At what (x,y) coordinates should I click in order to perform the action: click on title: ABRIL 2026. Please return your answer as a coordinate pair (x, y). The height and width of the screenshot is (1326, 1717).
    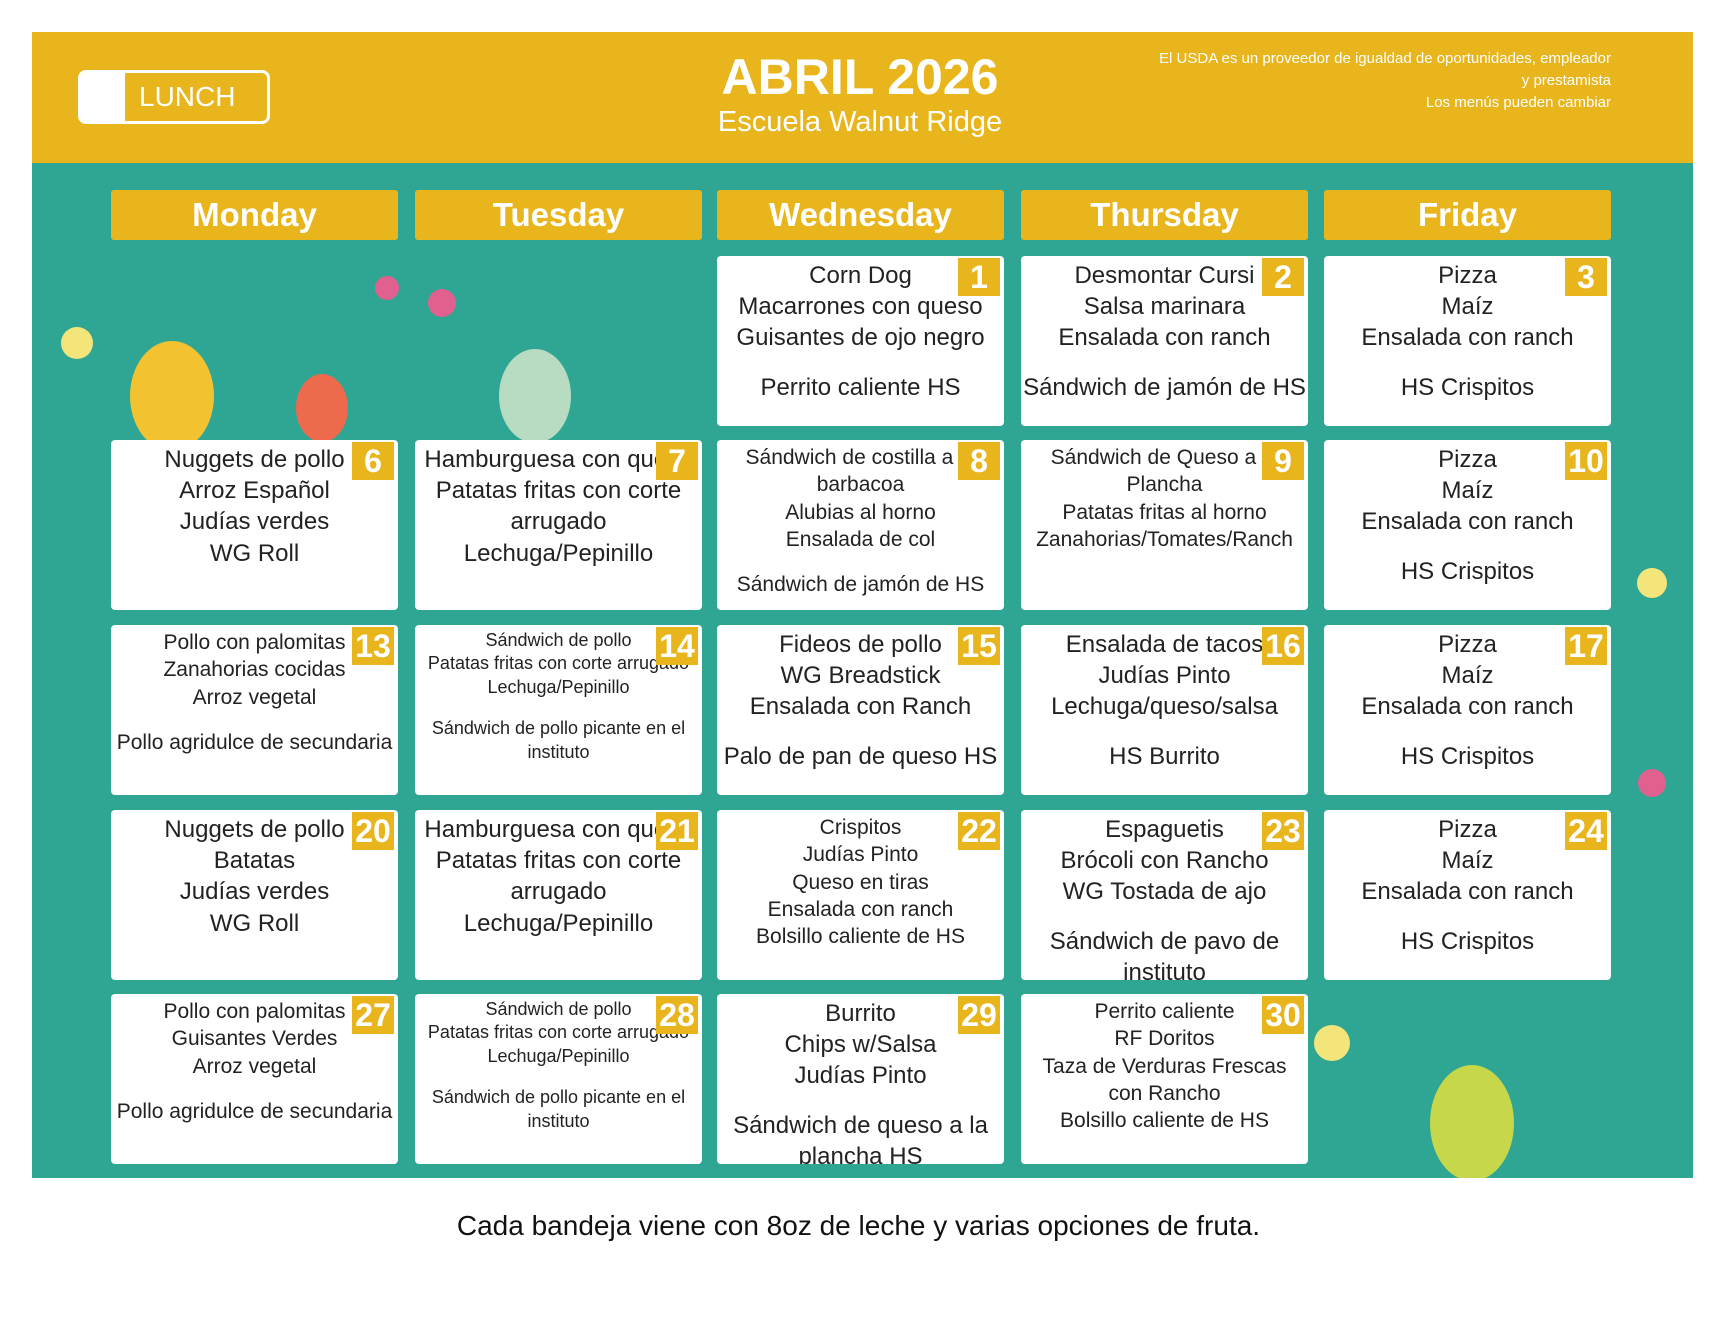
    Looking at the image, I should click on (860, 77).